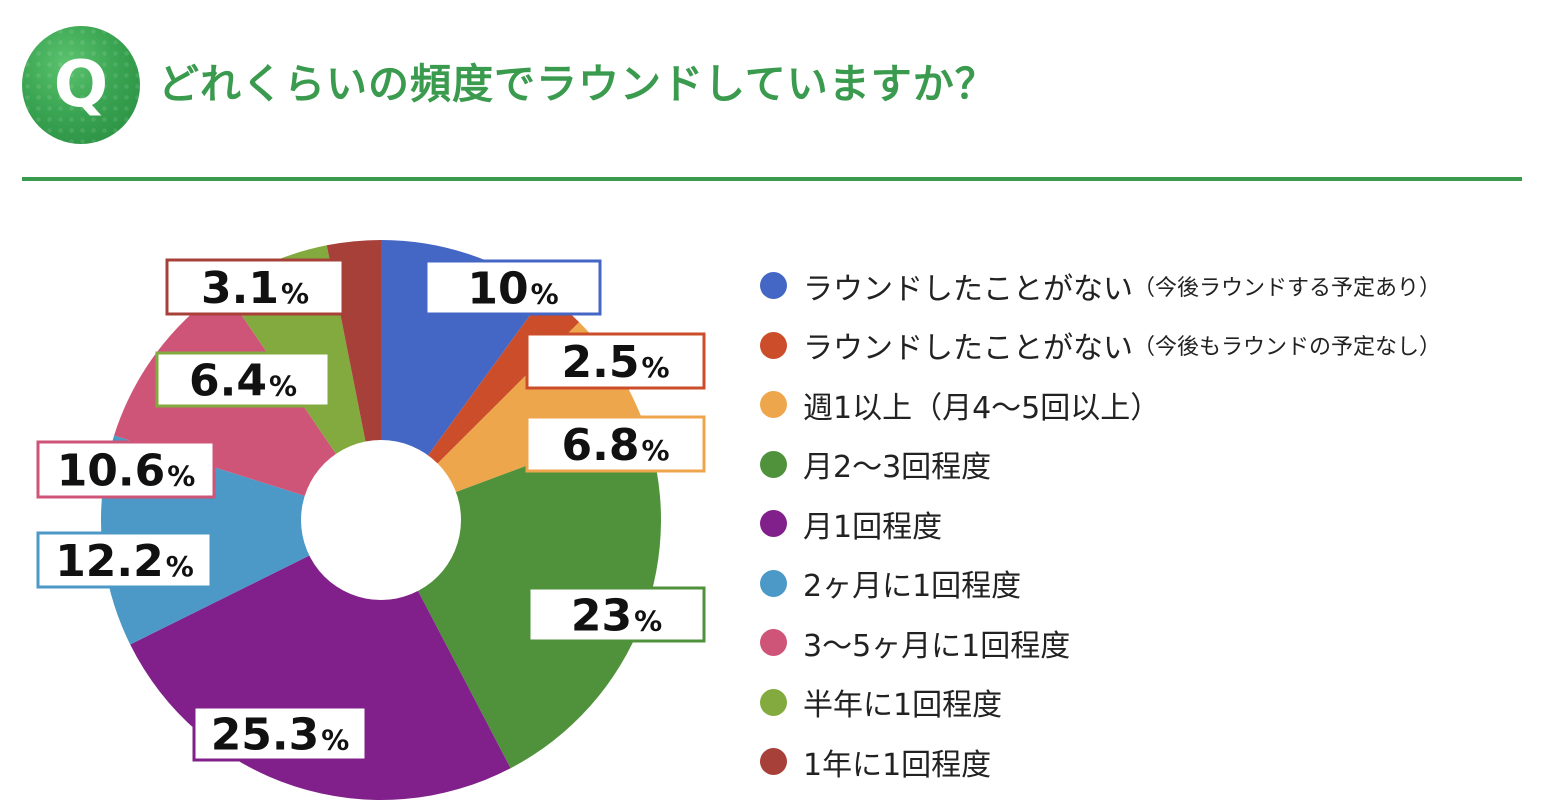 Image resolution: width=1542 pixels, height=810 pixels. I want to click on slice-value-label: 12.2%, so click(124, 560).